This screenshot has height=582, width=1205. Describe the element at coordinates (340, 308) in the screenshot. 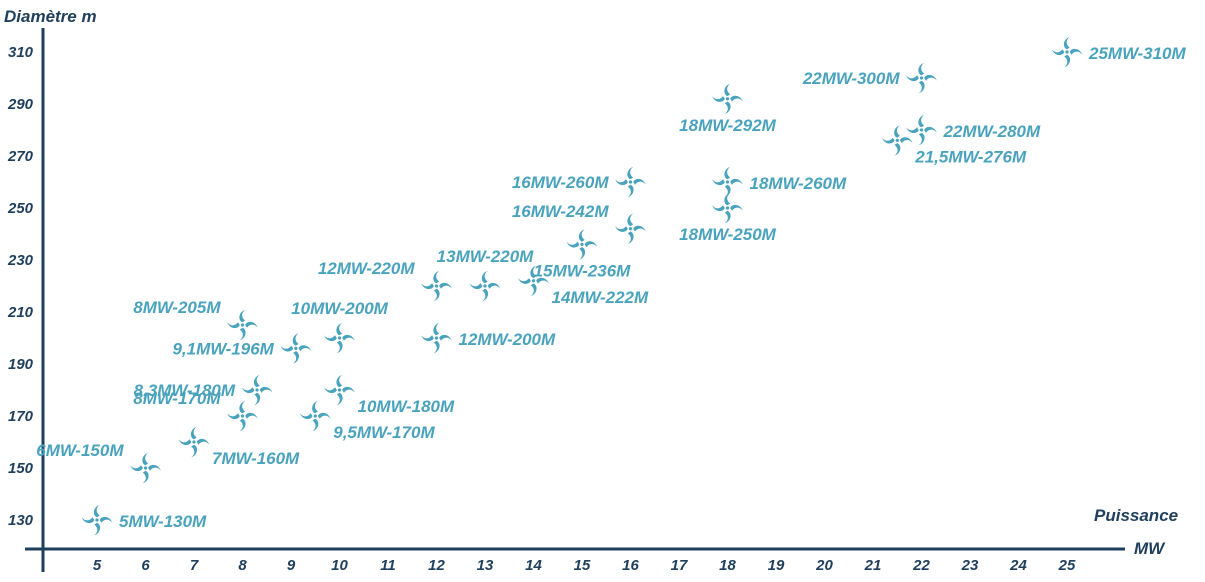

I see `point-label: 10MW-200M` at that location.